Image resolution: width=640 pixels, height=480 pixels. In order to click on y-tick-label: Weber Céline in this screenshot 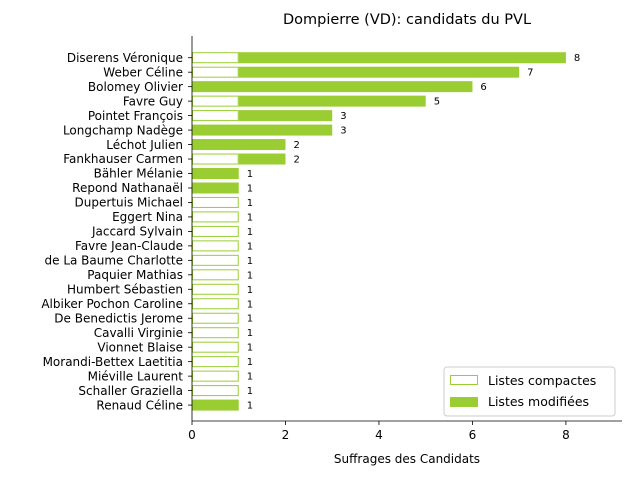, I will do `click(143, 72)`.